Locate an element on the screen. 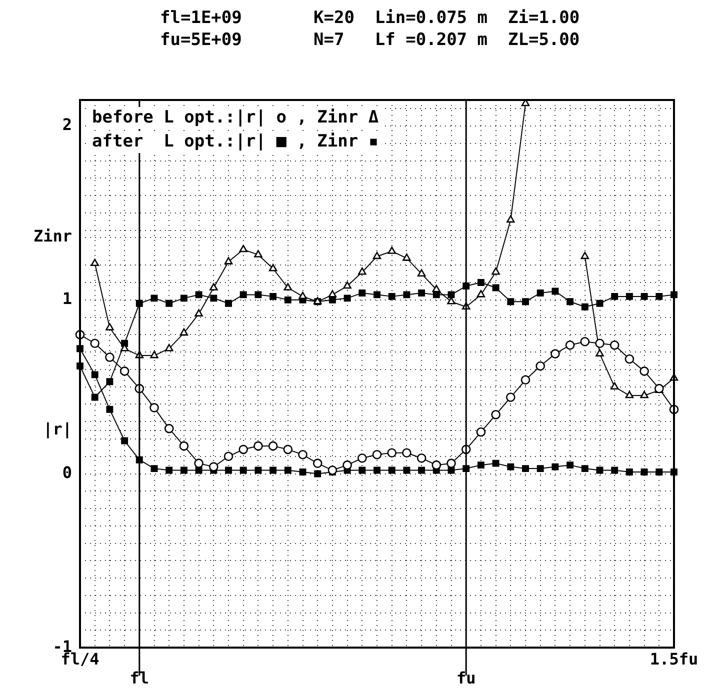  x-tick-label: 1.5fu is located at coordinates (674, 658).